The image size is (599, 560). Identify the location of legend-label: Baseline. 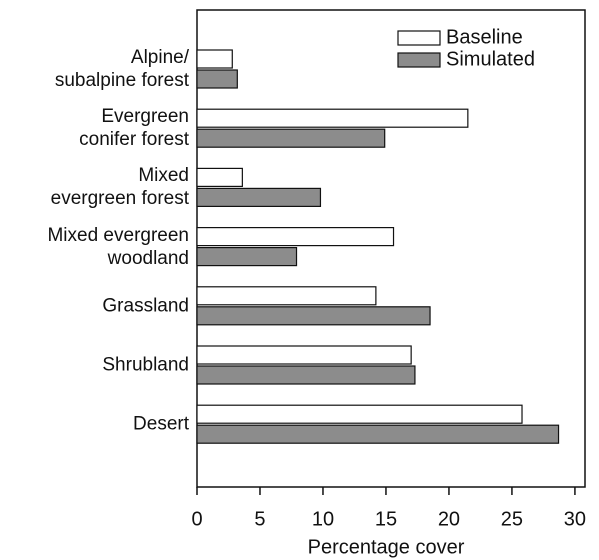
(484, 37).